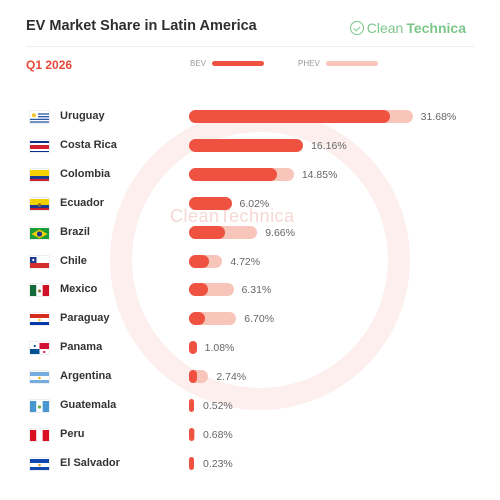  What do you see at coordinates (39, 233) in the screenshot?
I see `brazil-flag-icon` at bounding box center [39, 233].